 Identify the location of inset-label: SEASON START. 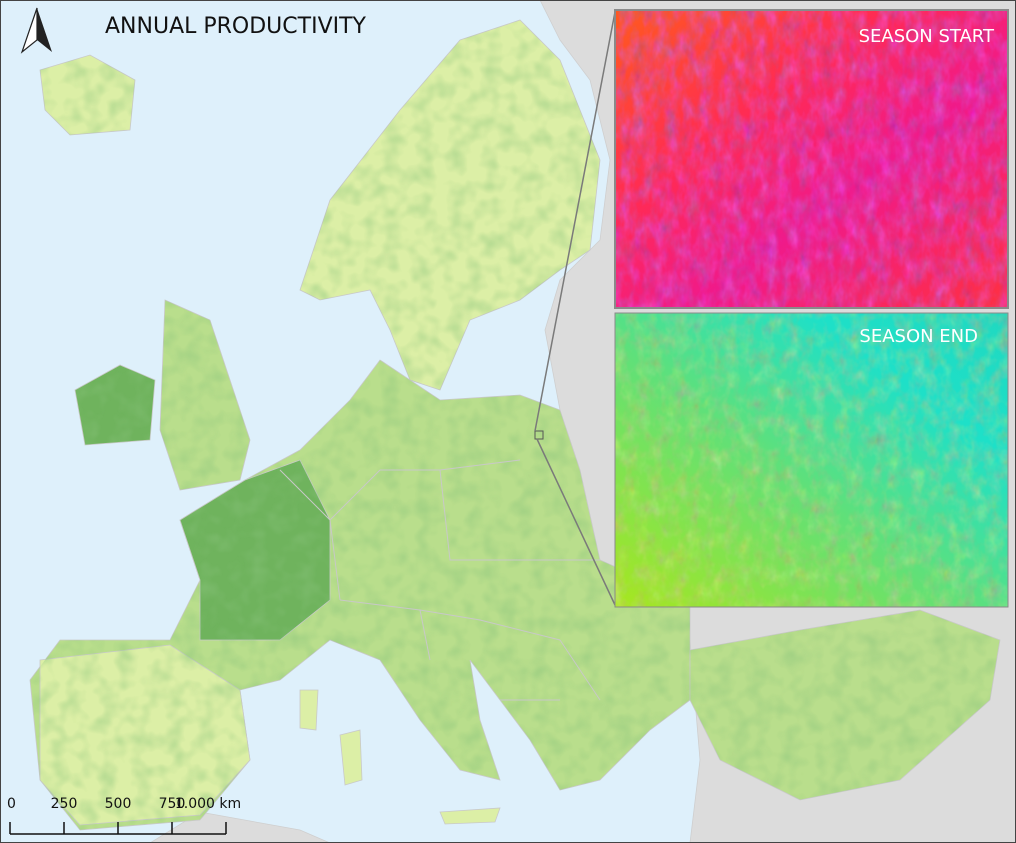
(927, 36).